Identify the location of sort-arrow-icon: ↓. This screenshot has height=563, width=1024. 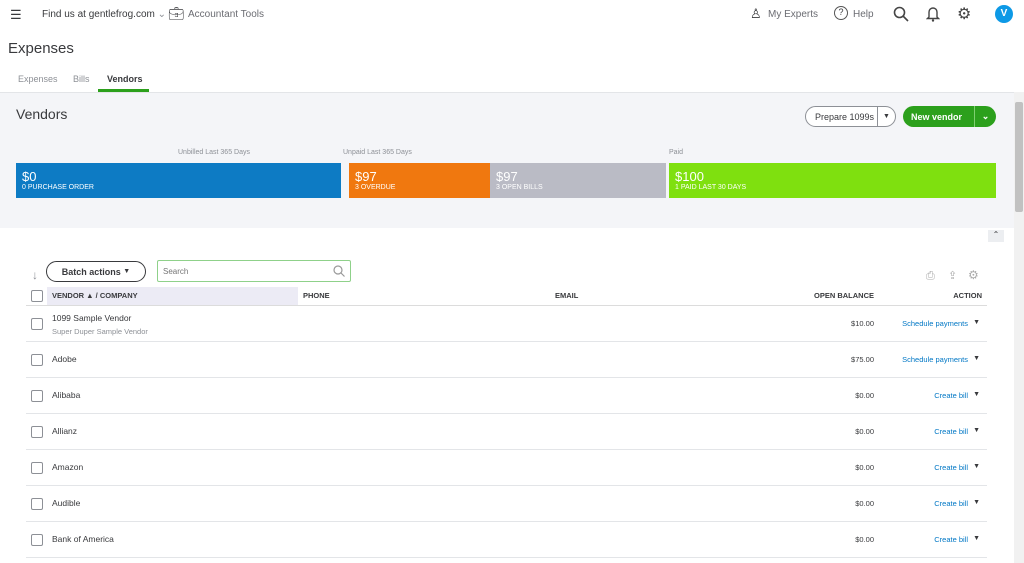
(35, 275).